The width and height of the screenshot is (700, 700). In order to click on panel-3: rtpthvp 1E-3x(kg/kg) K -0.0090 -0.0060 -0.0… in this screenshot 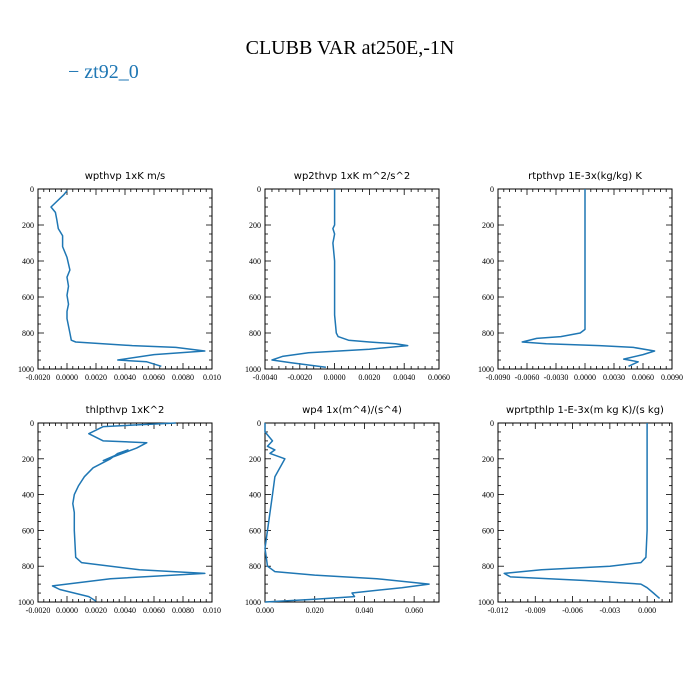, I will do `click(580, 276)`.